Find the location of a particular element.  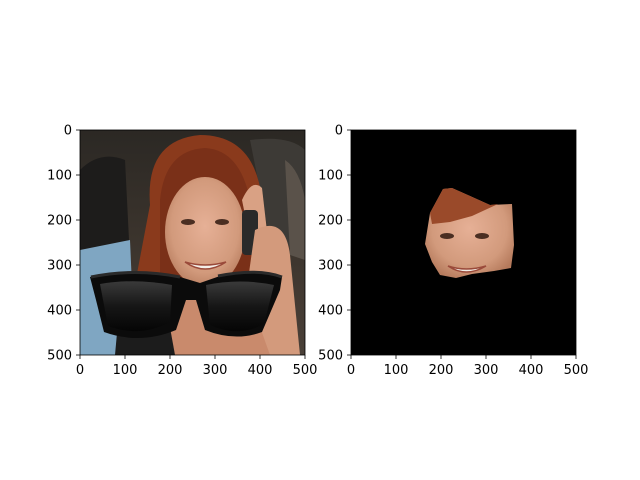

right-xtick-label: 500 is located at coordinates (576, 370).